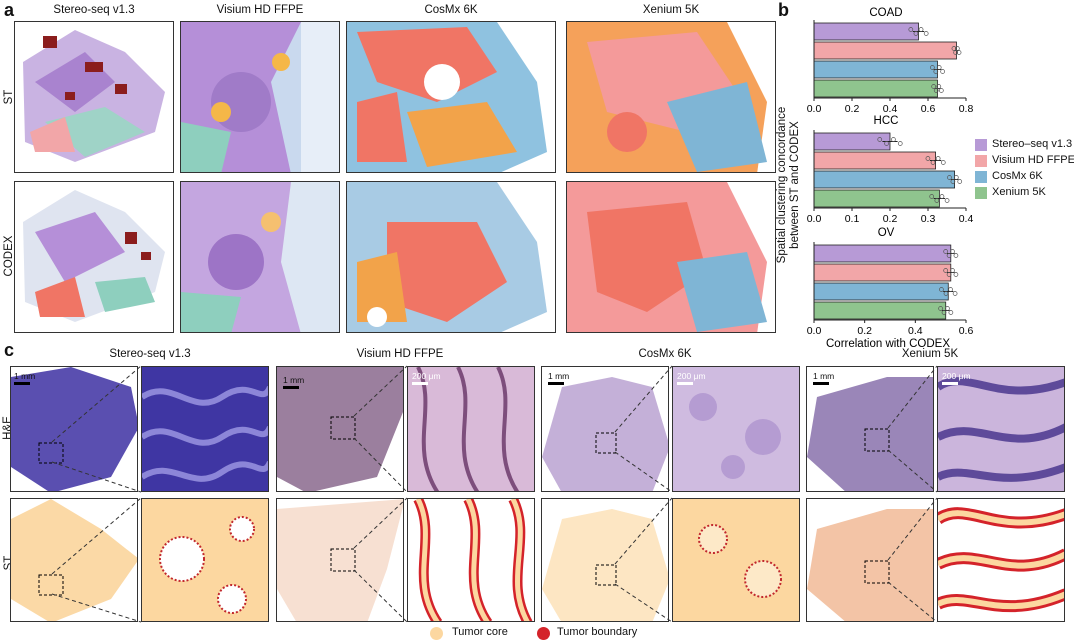  Describe the element at coordinates (870, 429) in the screenshot. I see `xenium-he-overview: 1 mm` at that location.